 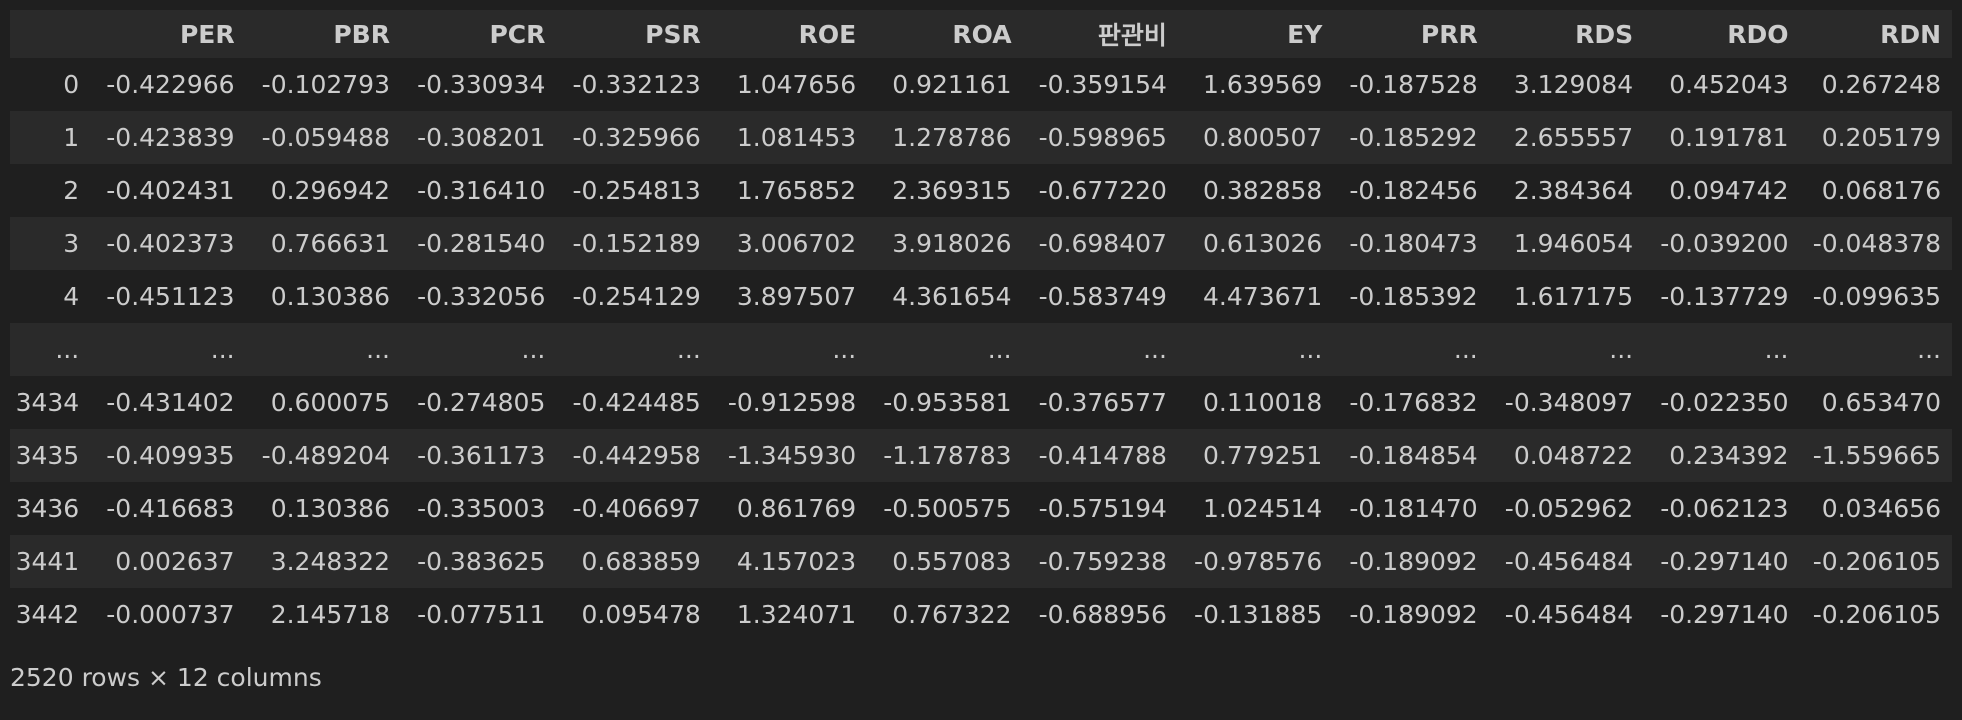 What do you see at coordinates (71, 243) in the screenshot?
I see `row-index: 3` at bounding box center [71, 243].